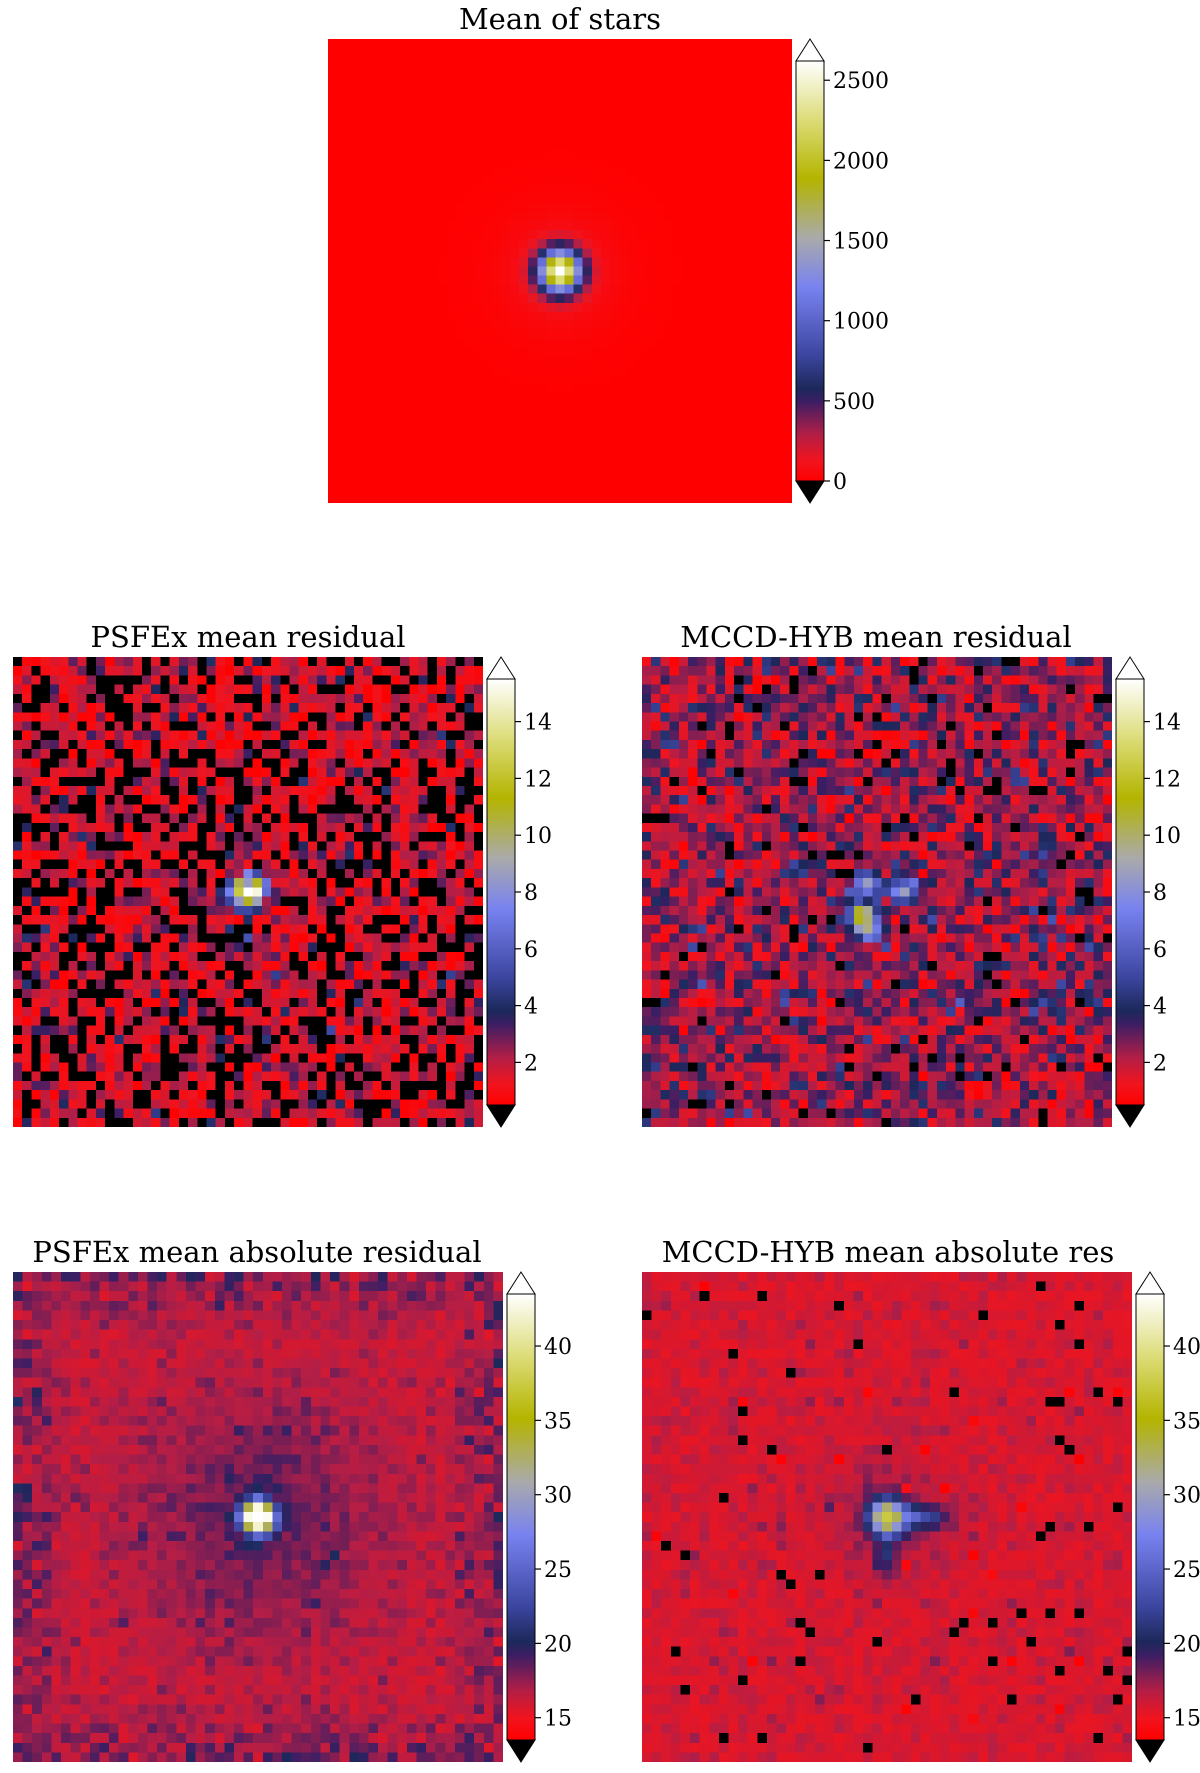  Describe the element at coordinates (854, 402) in the screenshot. I see `colorbar-tick-label: 500` at that location.